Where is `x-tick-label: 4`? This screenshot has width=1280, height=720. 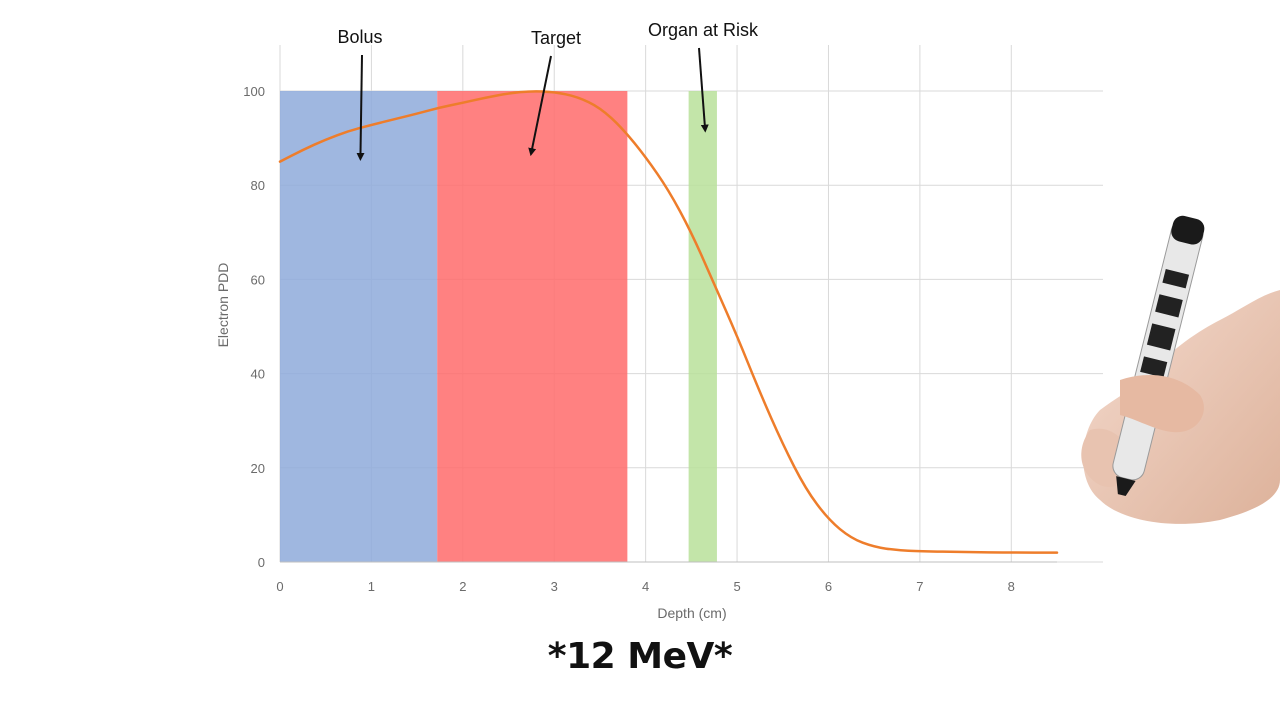 x-tick-label: 4 is located at coordinates (645, 586).